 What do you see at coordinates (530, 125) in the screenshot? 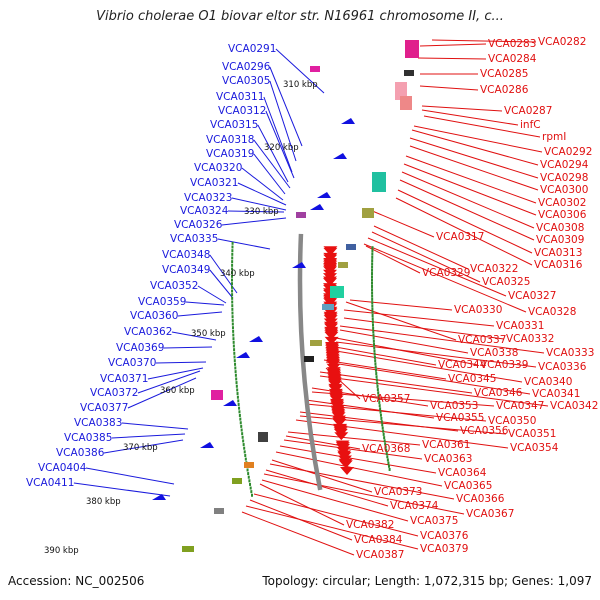
I see `right-gene-label: infC` at bounding box center [530, 125].